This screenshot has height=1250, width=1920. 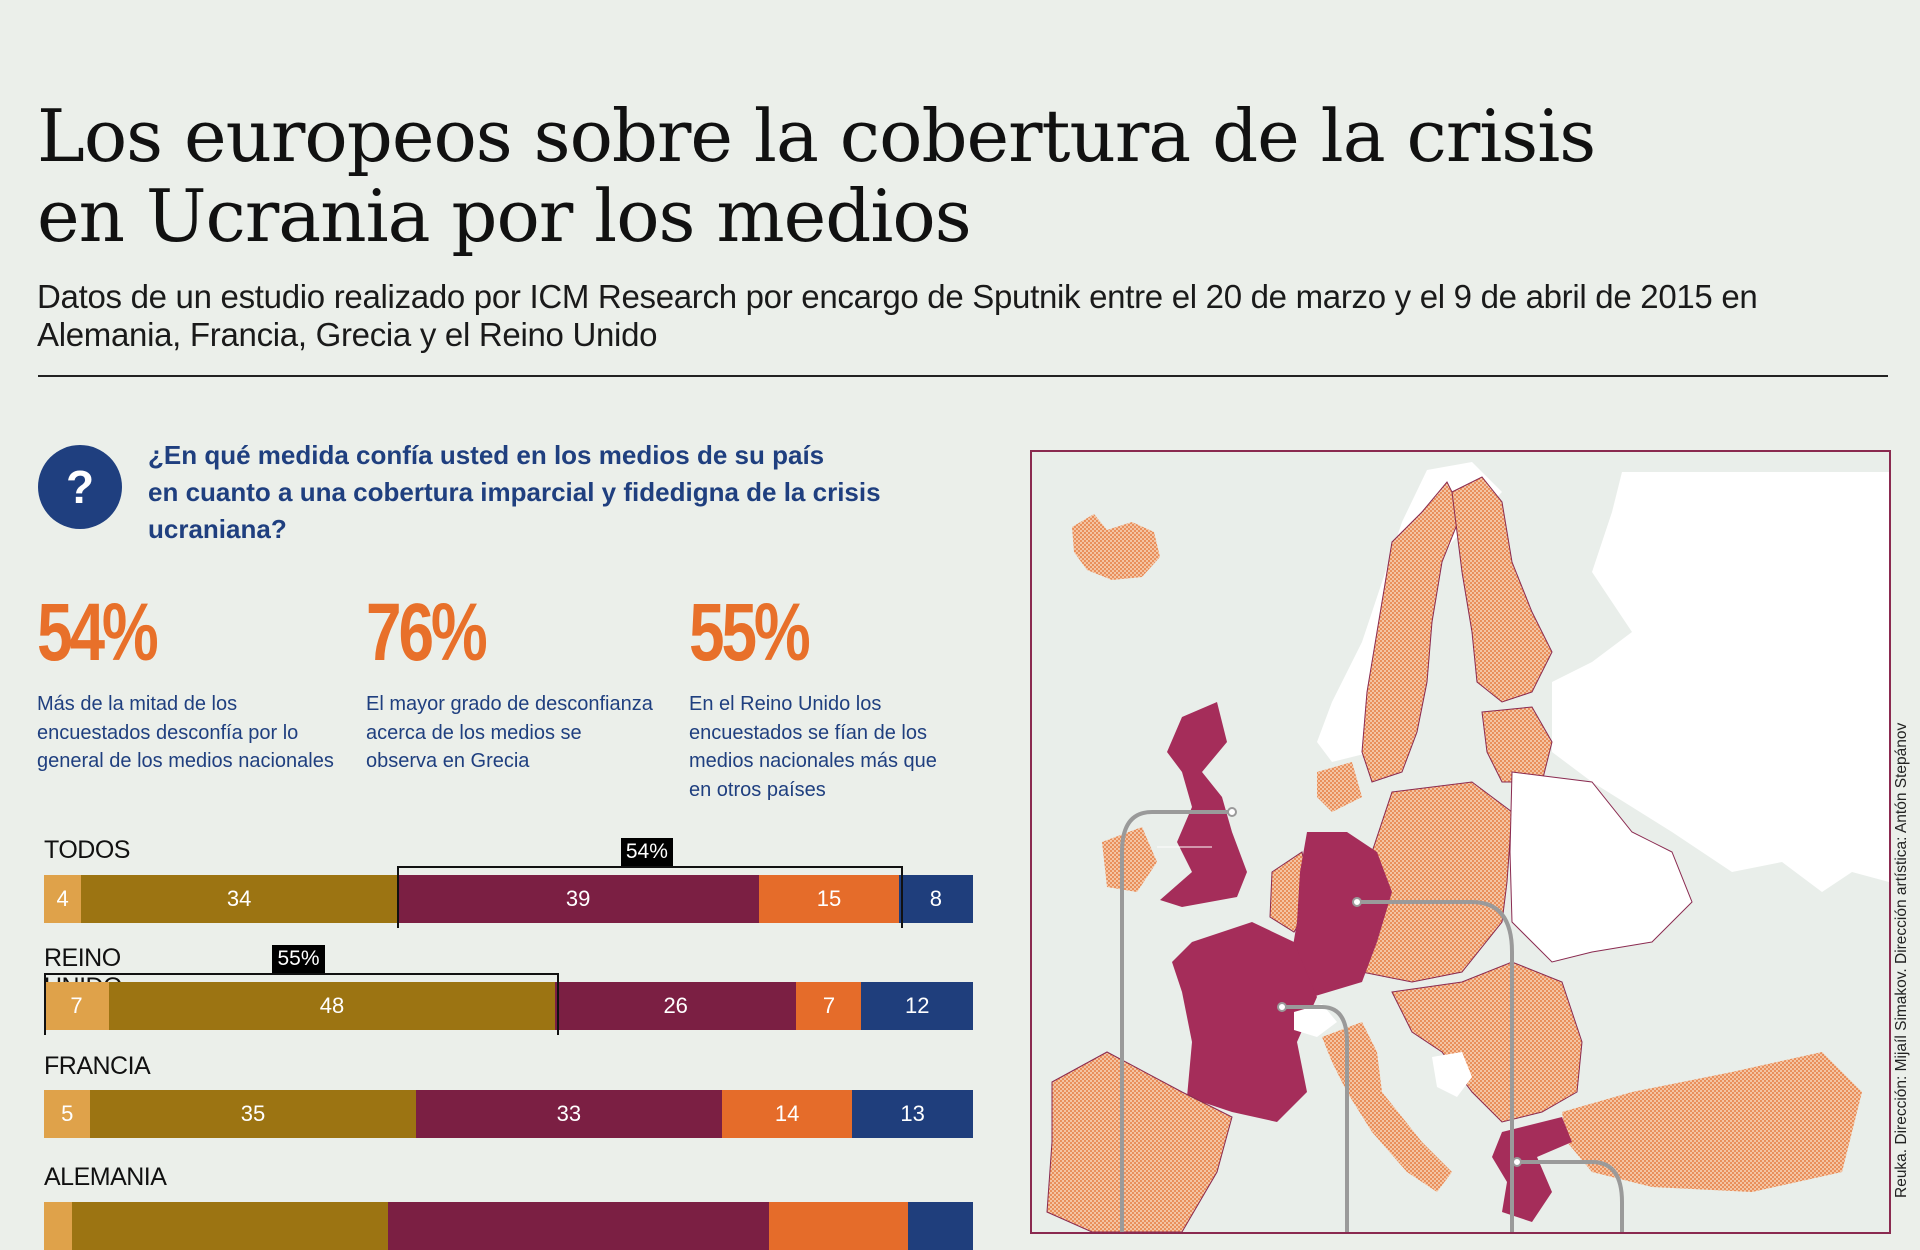 I want to click on bar-segment-value: 8, so click(x=935, y=898).